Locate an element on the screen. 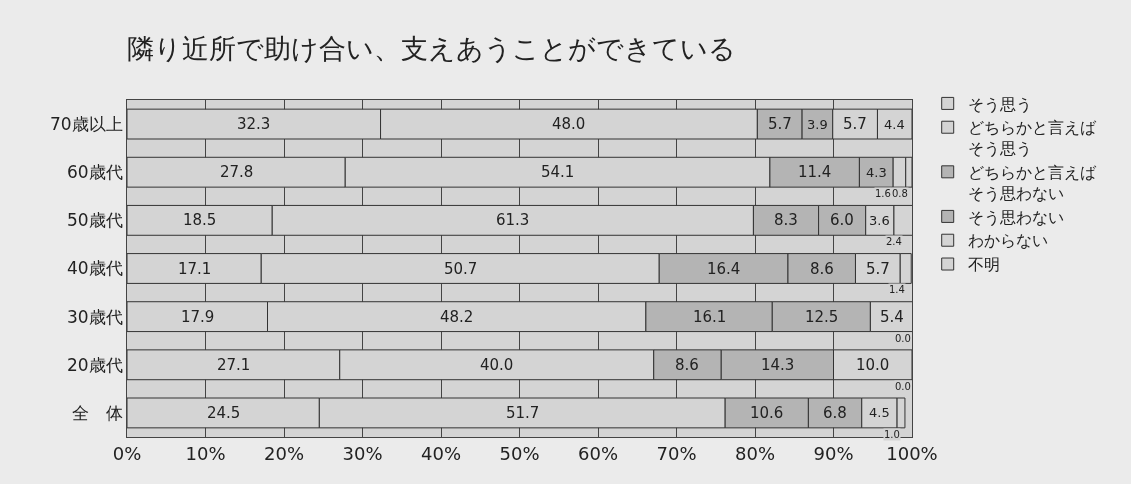 The height and width of the screenshot is (484, 1131). data-label: 16.1 is located at coordinates (710, 317).